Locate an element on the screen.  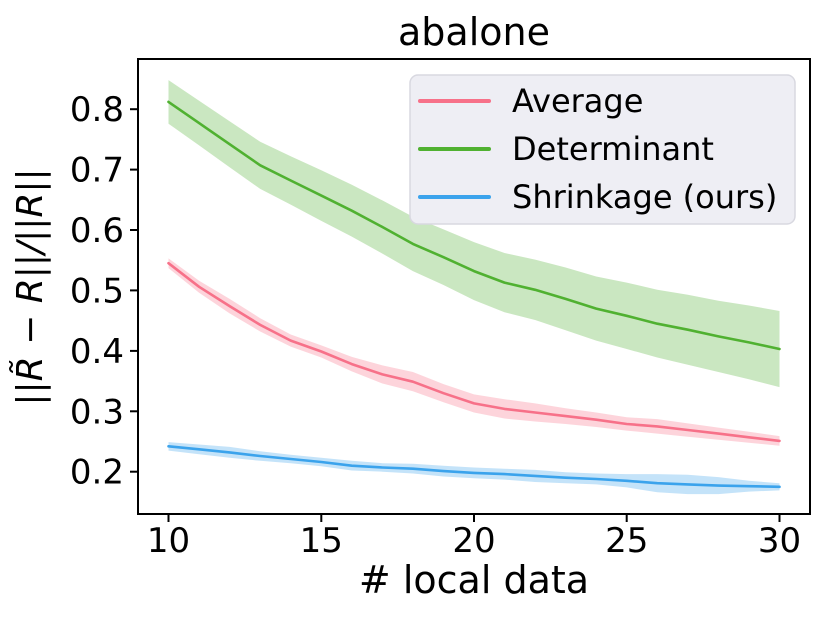
y-tick-label: 0.7 is located at coordinates (97, 171).